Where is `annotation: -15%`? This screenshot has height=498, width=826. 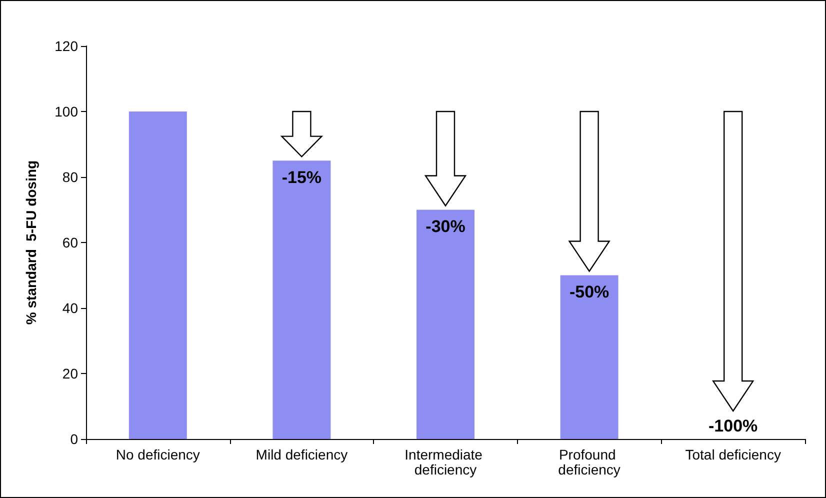 annotation: -15% is located at coordinates (302, 178).